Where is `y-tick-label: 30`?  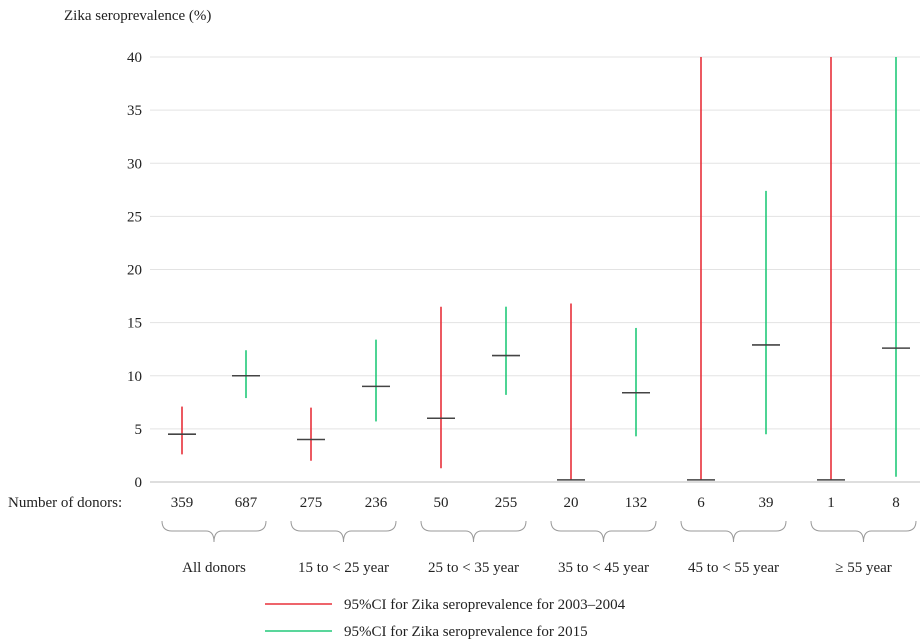
y-tick-label: 30 is located at coordinates (134, 164).